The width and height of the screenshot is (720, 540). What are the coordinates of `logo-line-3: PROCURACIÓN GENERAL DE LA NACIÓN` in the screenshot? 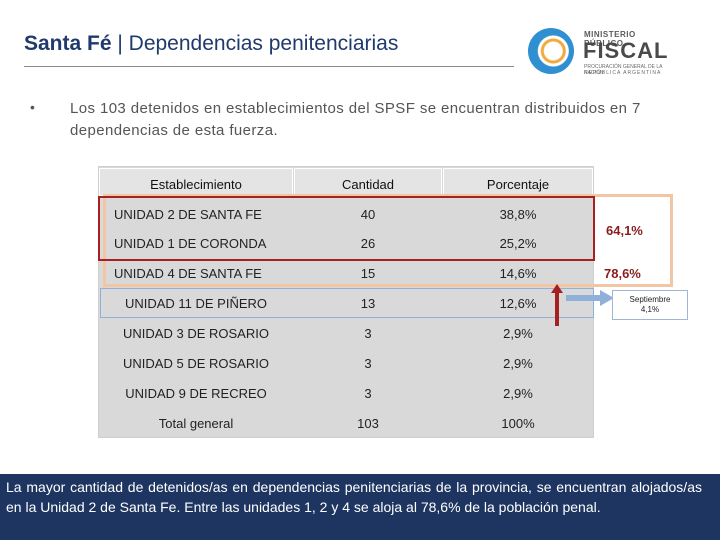 It's located at (623, 70).